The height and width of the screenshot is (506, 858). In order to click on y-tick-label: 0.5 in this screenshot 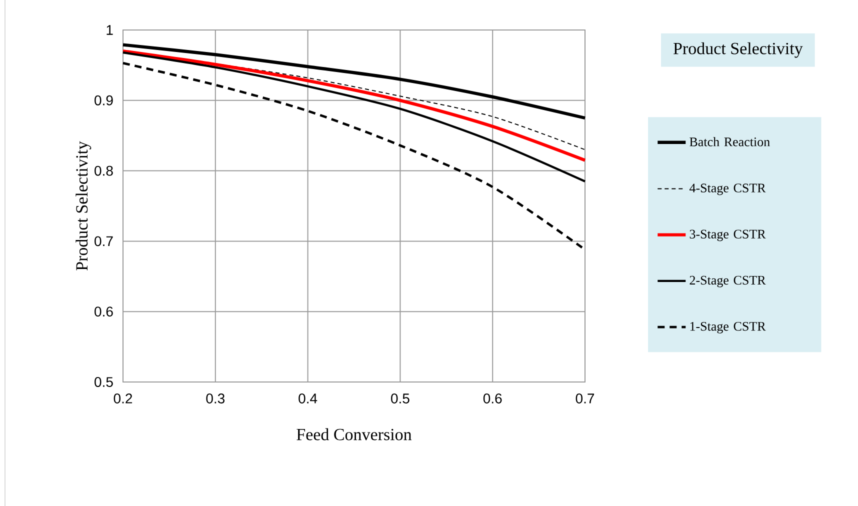, I will do `click(103, 382)`.